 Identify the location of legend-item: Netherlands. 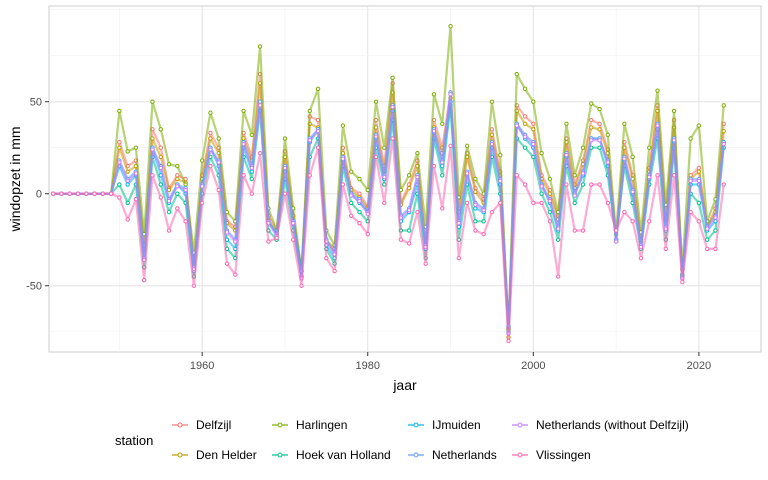
(452, 455).